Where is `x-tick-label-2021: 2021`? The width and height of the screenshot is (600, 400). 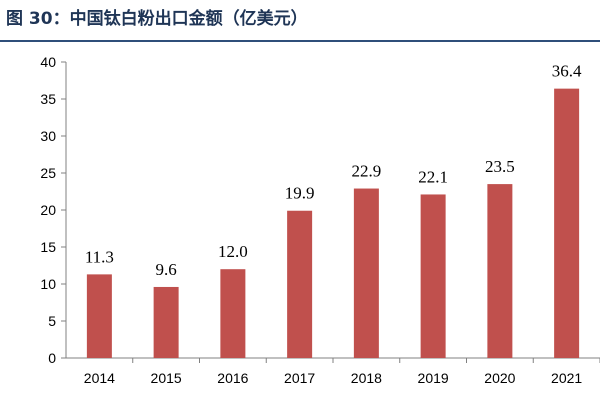
x-tick-label-2021: 2021 is located at coordinates (566, 378).